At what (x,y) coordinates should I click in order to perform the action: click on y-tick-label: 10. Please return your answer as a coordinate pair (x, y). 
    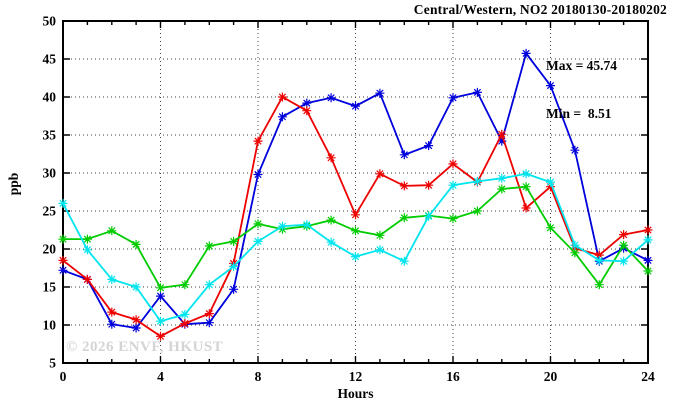
    Looking at the image, I should click on (50, 325).